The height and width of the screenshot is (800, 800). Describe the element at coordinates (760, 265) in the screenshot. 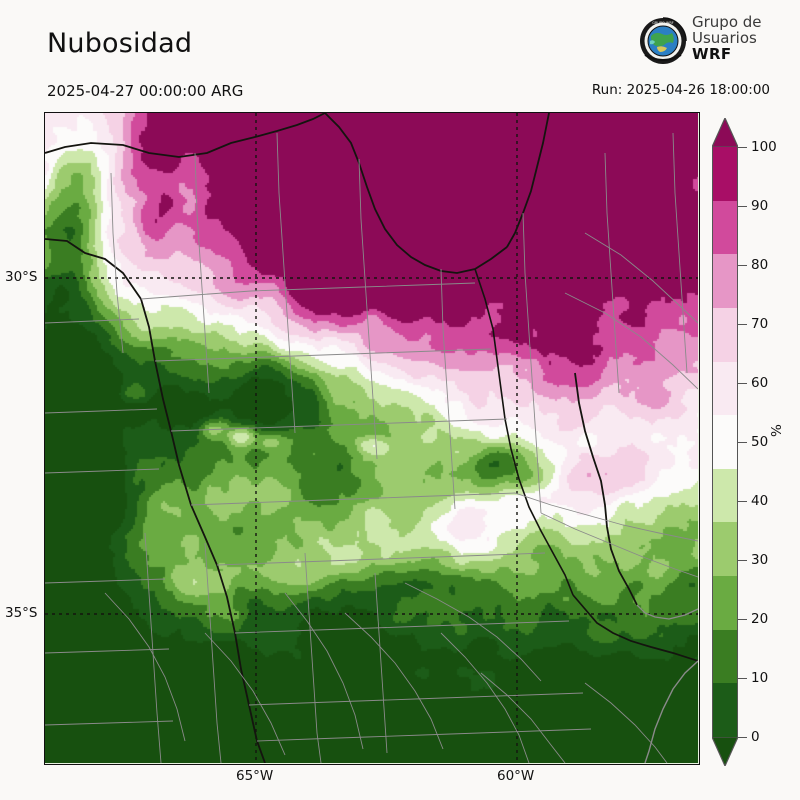

I see `colorbar-tick-label: 80` at that location.